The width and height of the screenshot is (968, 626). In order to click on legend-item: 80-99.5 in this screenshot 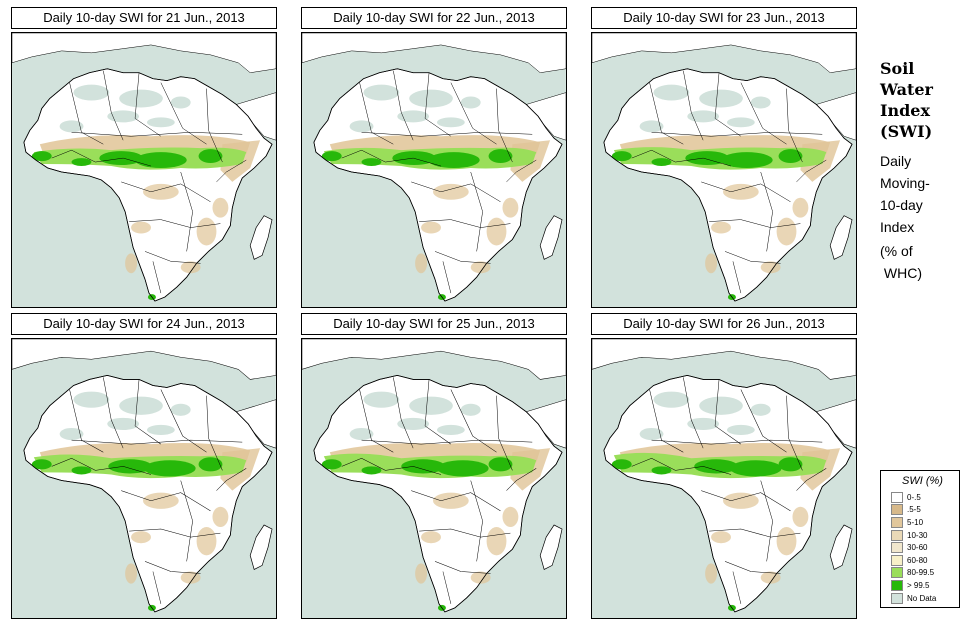, I will do `click(922, 573)`.